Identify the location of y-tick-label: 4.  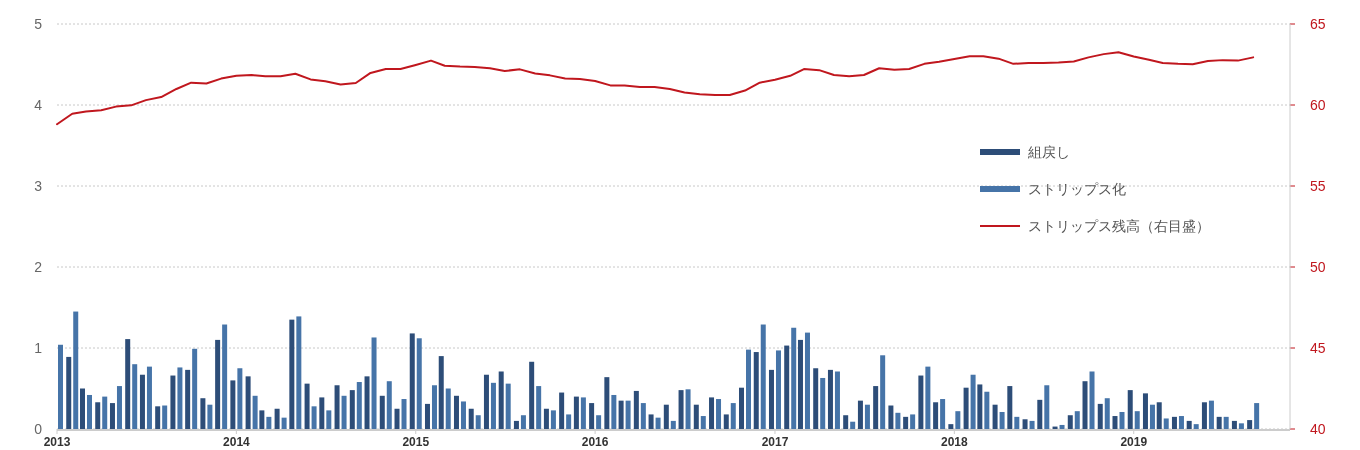
(38, 105).